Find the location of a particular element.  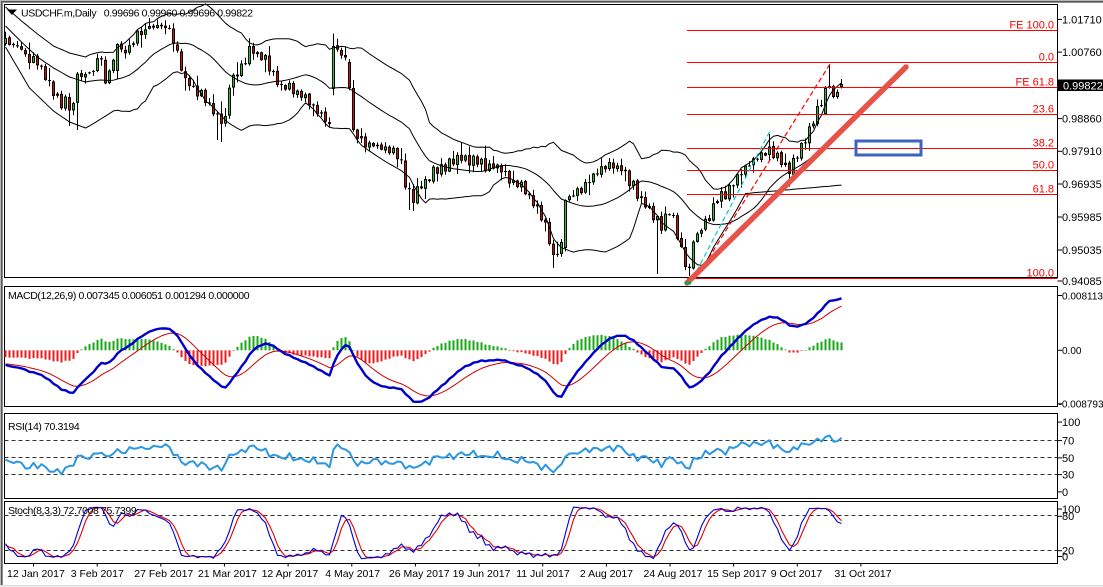

svg-text: 15 Sep 2017 is located at coordinates (737, 574).